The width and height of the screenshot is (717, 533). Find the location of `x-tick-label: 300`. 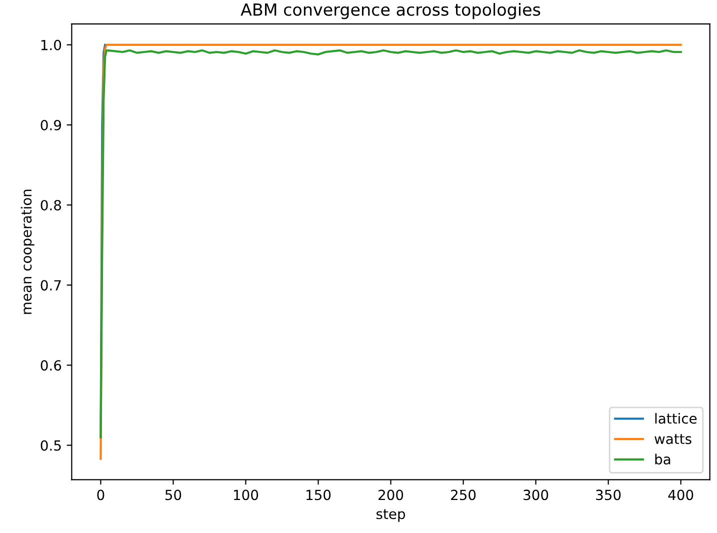

x-tick-label: 300 is located at coordinates (536, 495).